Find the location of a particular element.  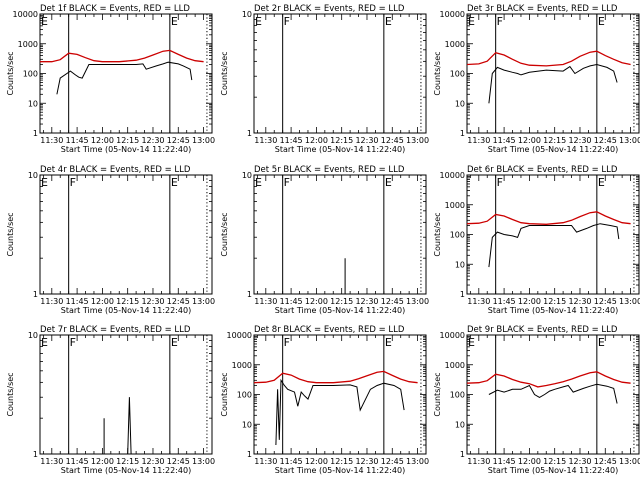

panel-title: Det 3r BLACK = Events, RED = LLD is located at coordinates (542, 9).